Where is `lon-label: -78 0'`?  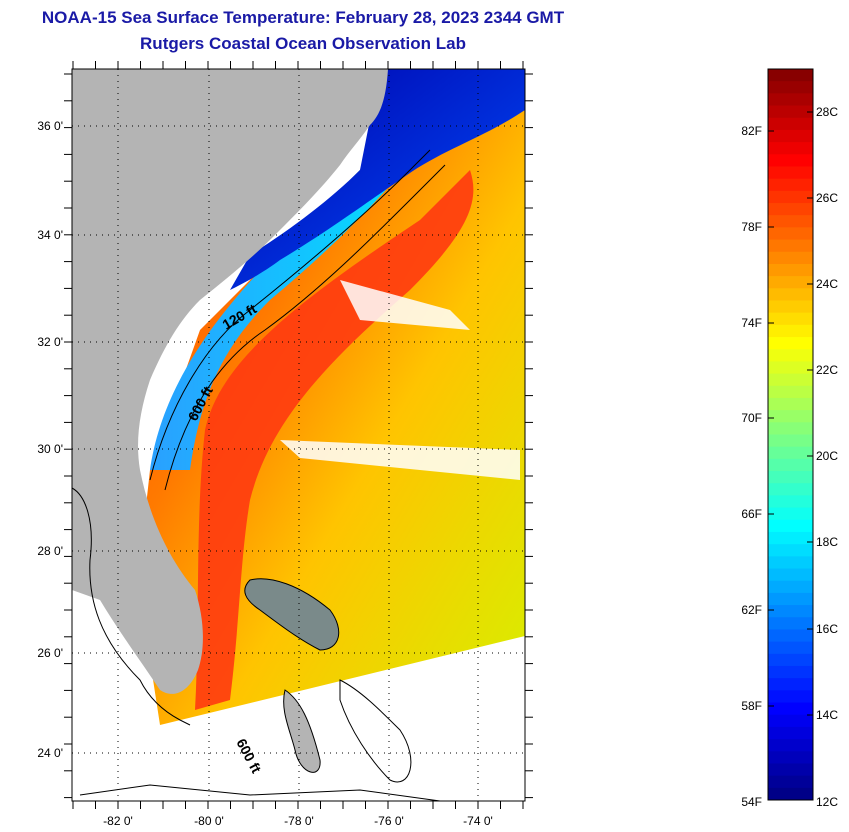 lon-label: -78 0' is located at coordinates (299, 821).